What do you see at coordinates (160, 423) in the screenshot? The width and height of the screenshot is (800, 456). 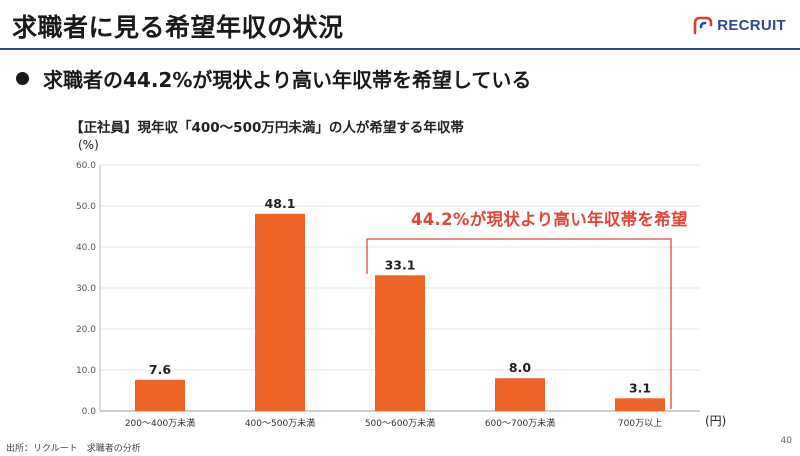 I see `x-tick-label: 200～400万未満` at bounding box center [160, 423].